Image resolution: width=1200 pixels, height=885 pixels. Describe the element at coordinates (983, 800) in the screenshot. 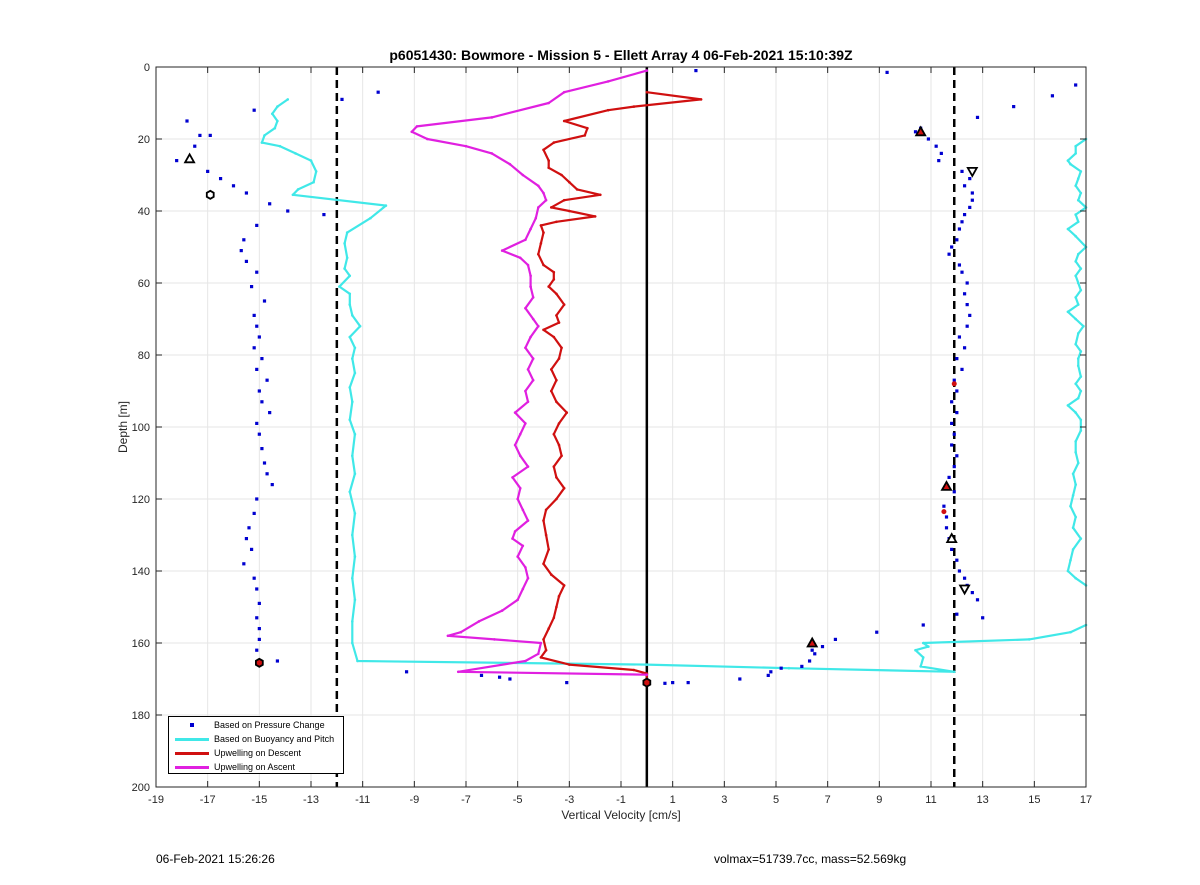

I see `x-tick-label: 13` at that location.